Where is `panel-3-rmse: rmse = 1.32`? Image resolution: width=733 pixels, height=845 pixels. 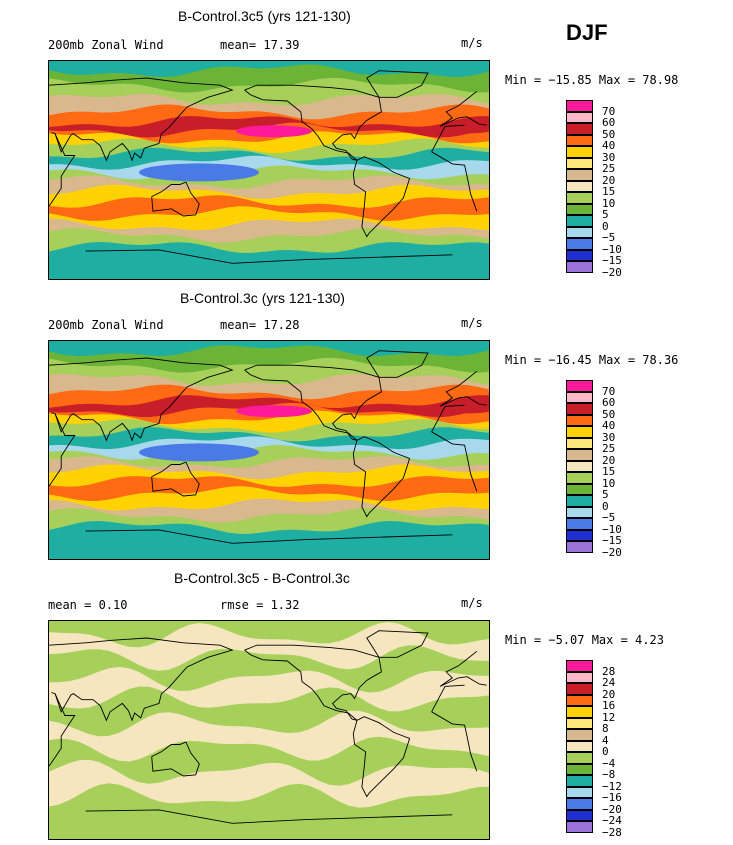
panel-3-rmse: rmse = 1.32 is located at coordinates (260, 605).